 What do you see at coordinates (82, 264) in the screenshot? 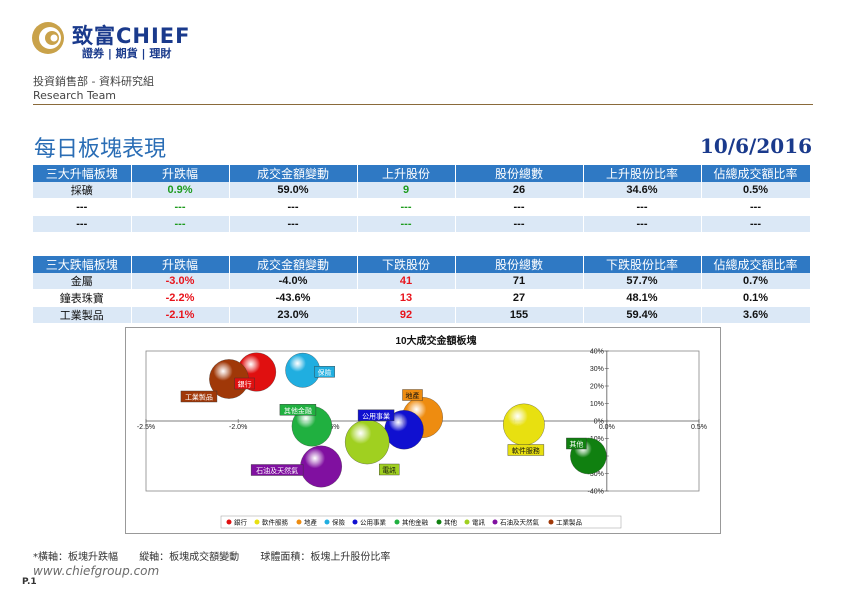
I see `col-header-sector: 三大跌幅板塊` at bounding box center [82, 264].